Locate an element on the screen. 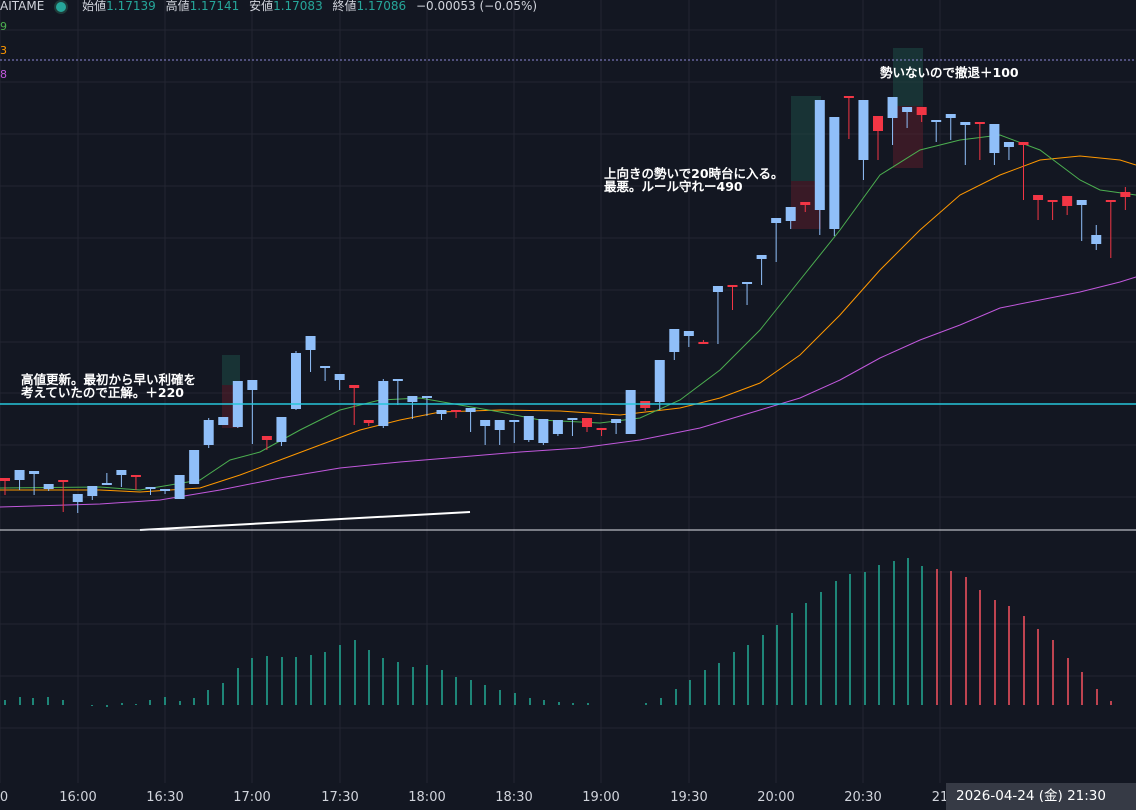  x-tick-11: 21 is located at coordinates (940, 797).